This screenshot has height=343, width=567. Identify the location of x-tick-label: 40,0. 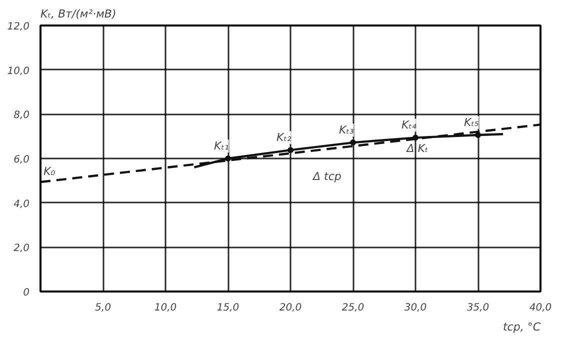
(540, 308).